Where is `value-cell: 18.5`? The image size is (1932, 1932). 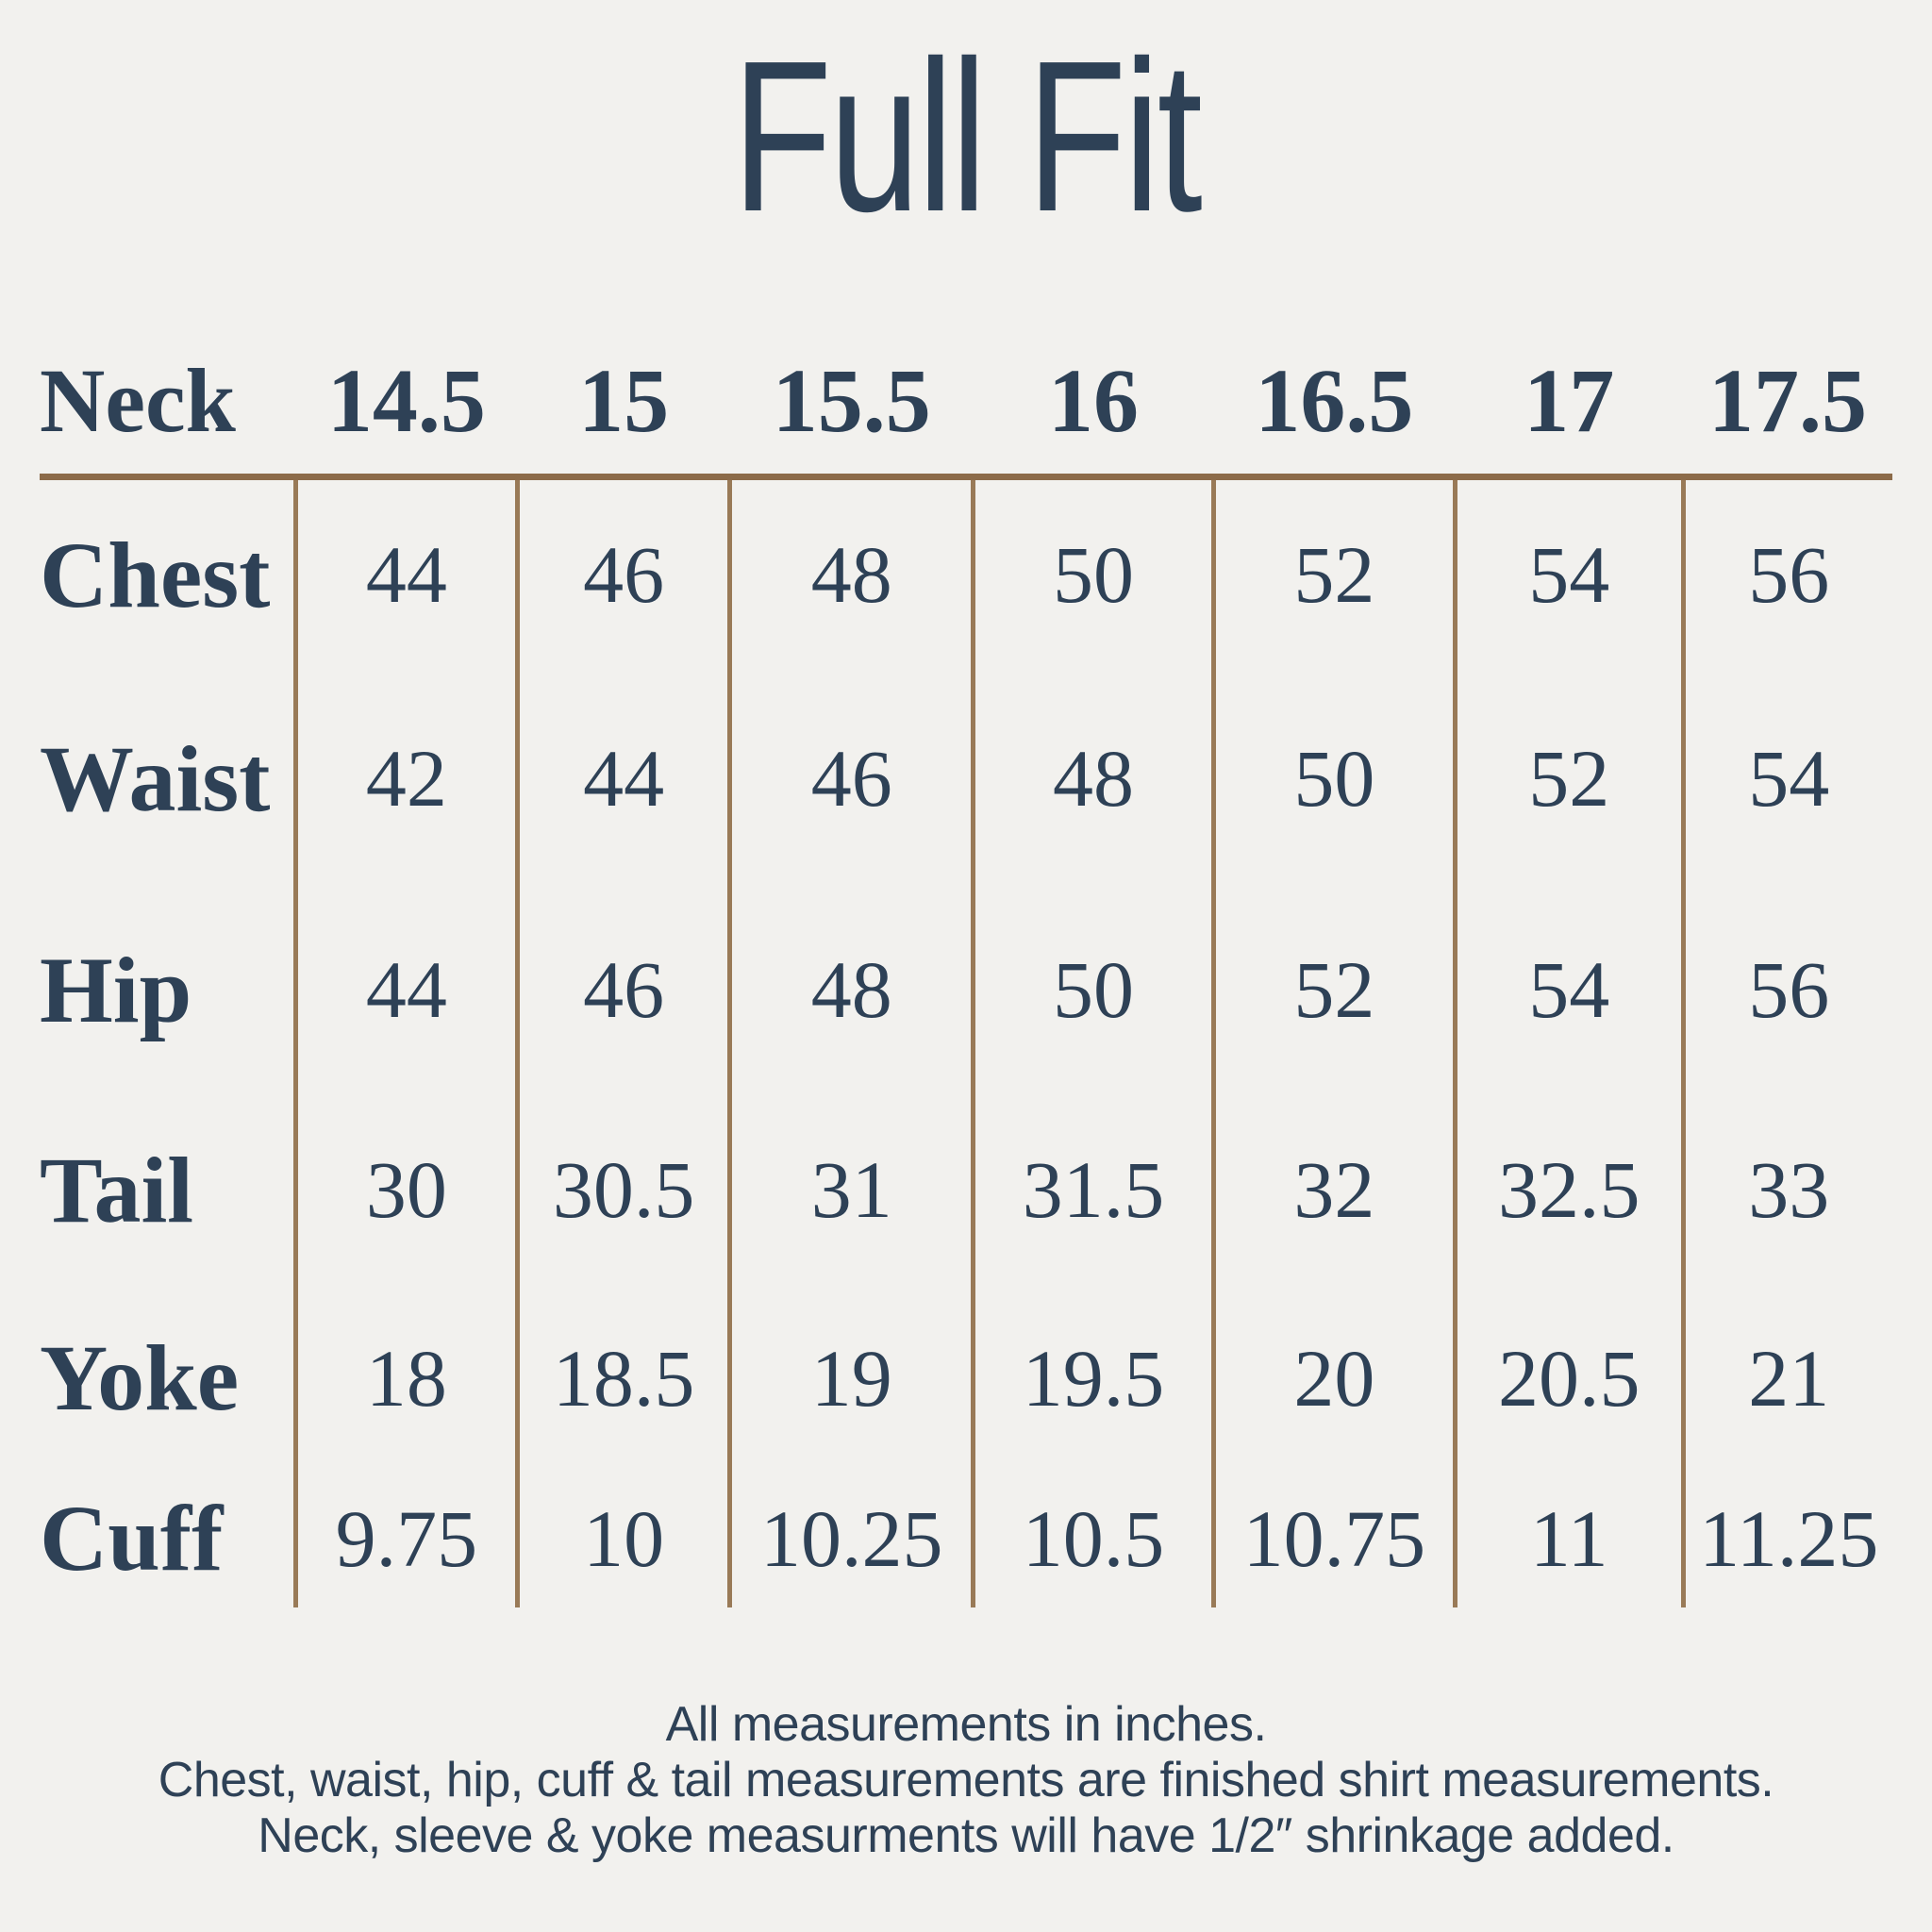 value-cell: 18.5 is located at coordinates (622, 1378).